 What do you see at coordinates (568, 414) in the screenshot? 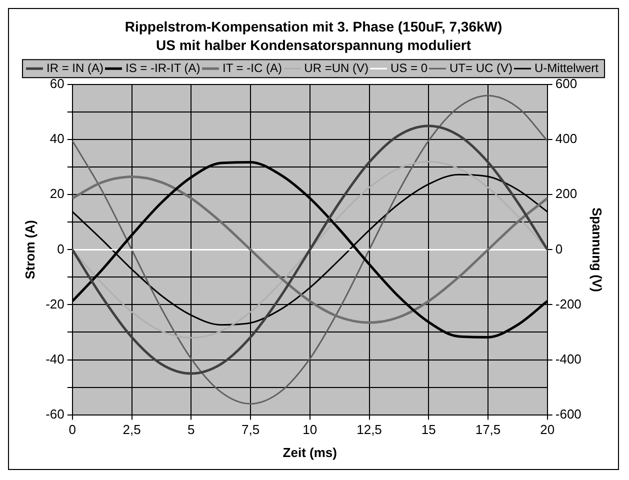
I see `y2-tick-label: -600` at bounding box center [568, 414].